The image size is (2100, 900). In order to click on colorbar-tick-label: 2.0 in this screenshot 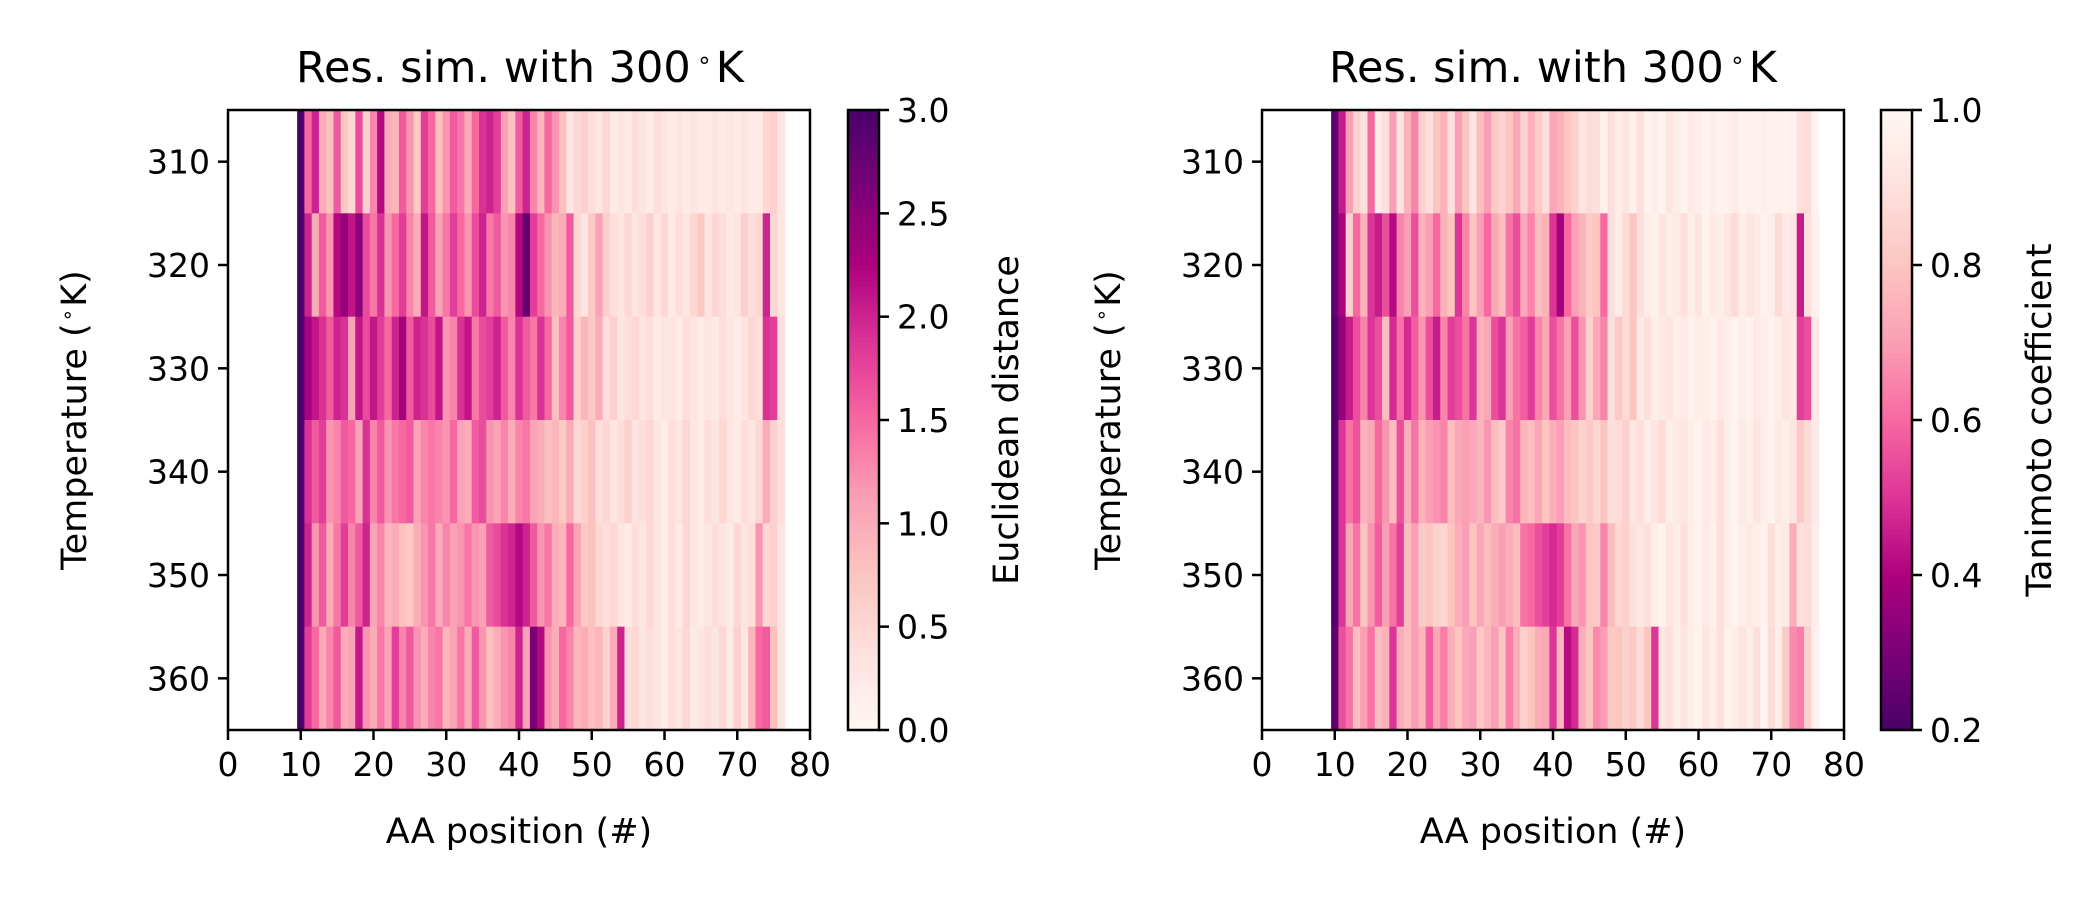, I will do `click(923, 317)`.